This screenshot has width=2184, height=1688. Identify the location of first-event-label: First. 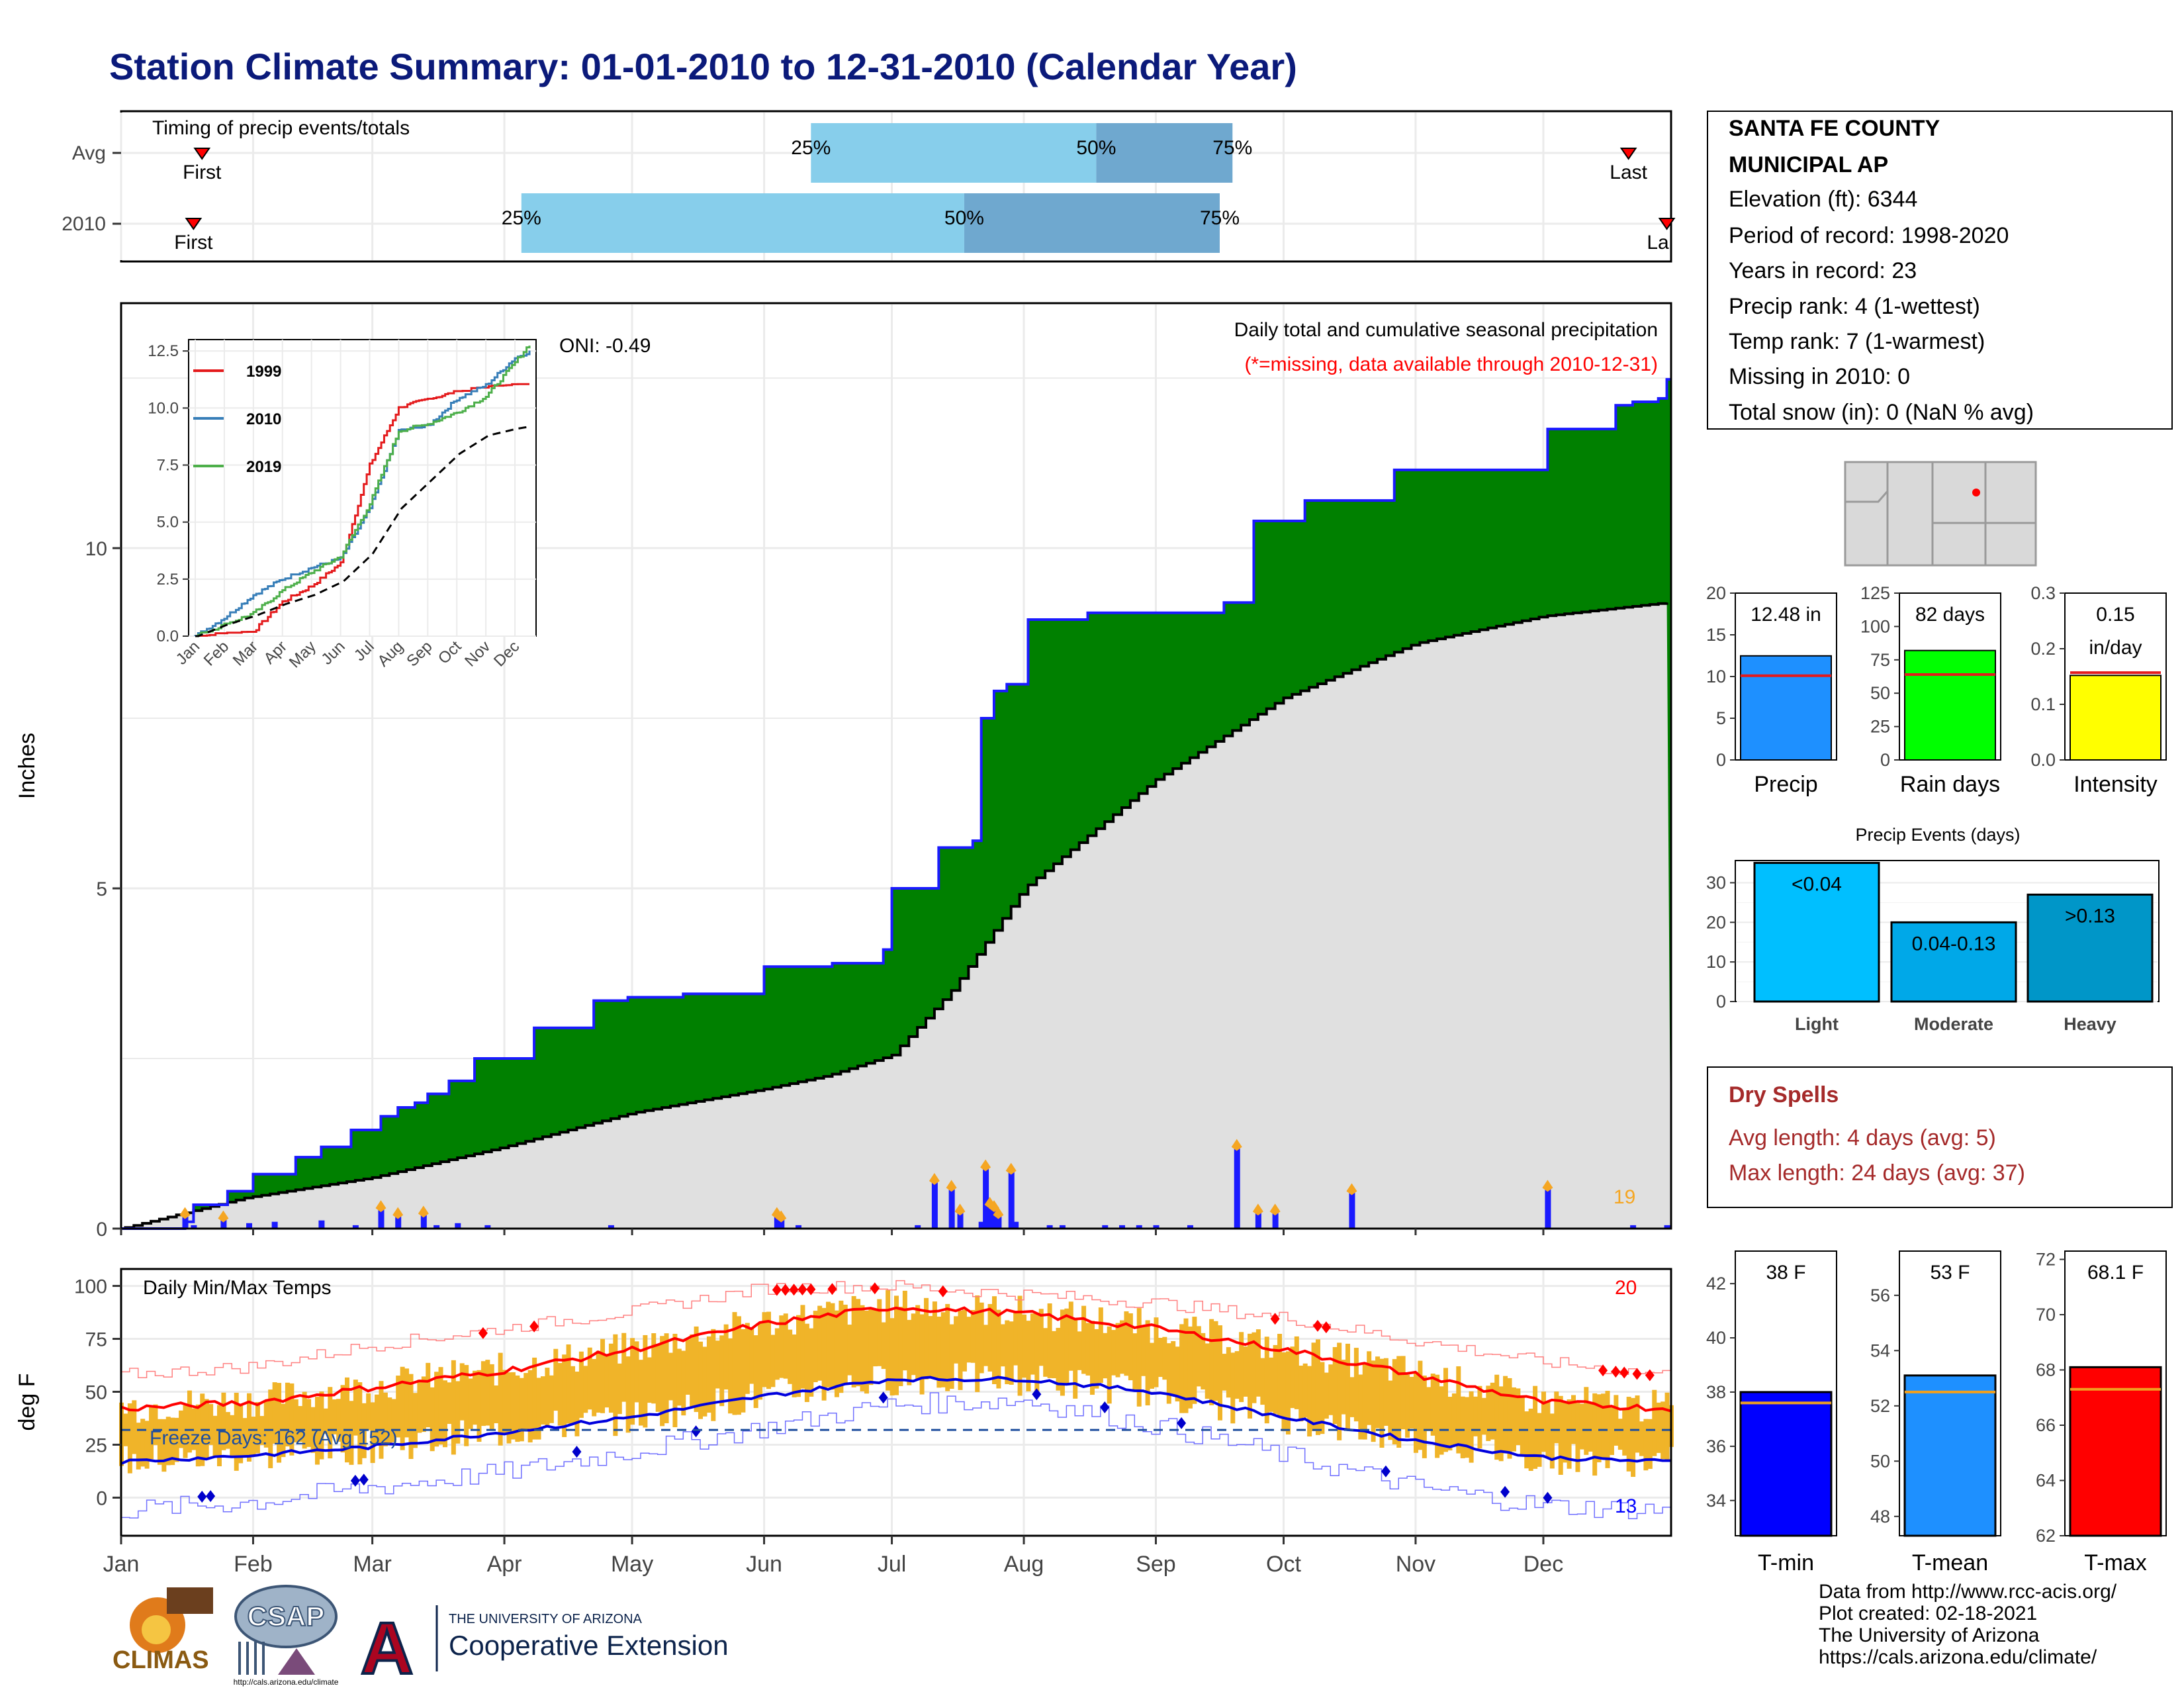
(193, 243).